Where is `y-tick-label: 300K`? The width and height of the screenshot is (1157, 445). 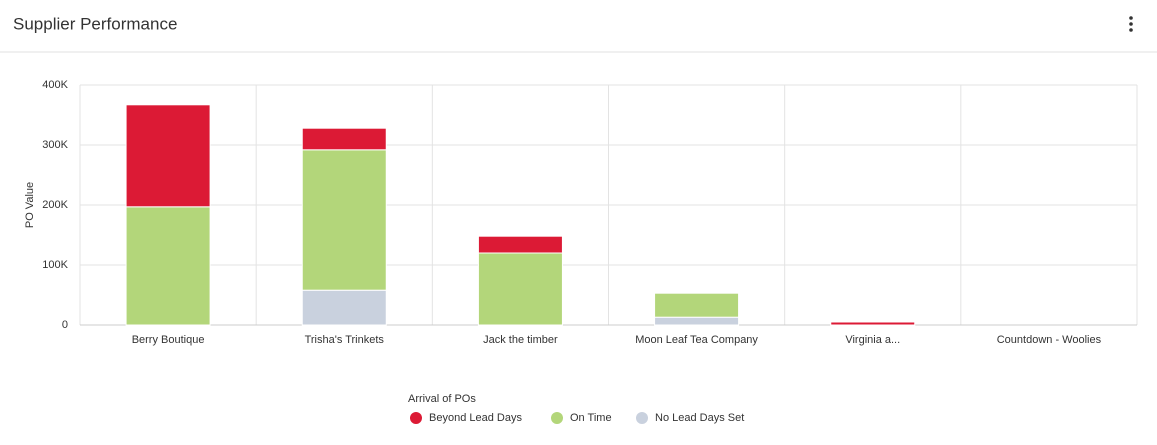
y-tick-label: 300K is located at coordinates (55, 145).